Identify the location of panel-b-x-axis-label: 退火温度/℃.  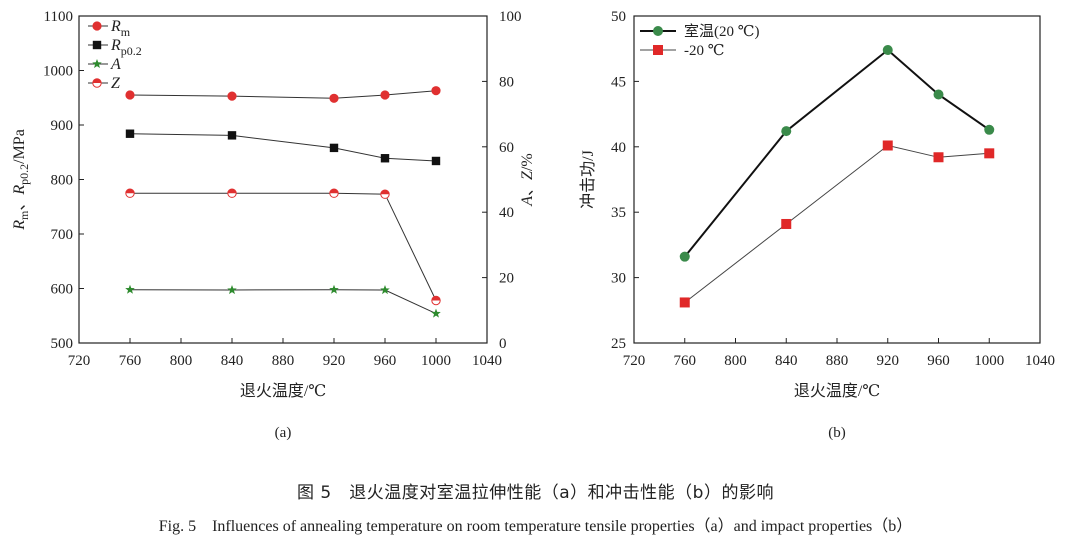
(837, 391).